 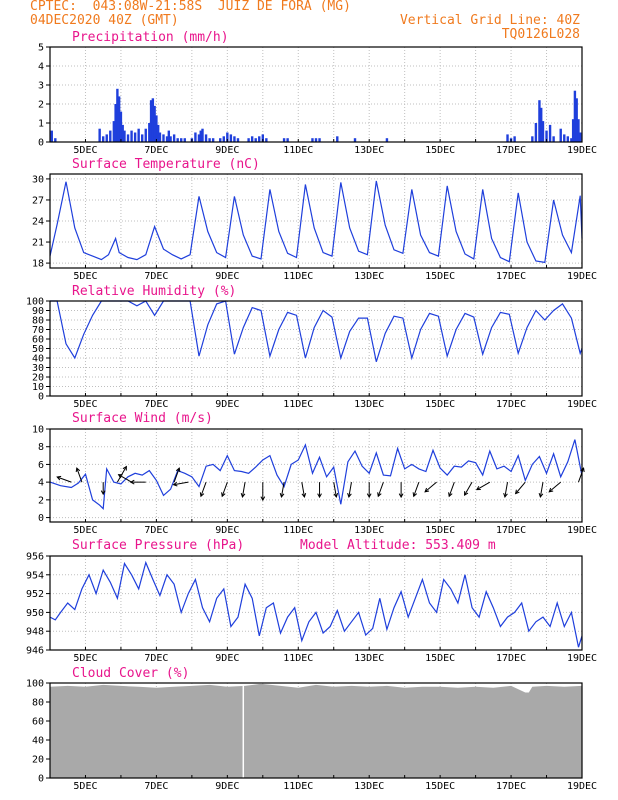 What do you see at coordinates (41, 483) in the screenshot?
I see `y-tick-label: 4` at bounding box center [41, 483].